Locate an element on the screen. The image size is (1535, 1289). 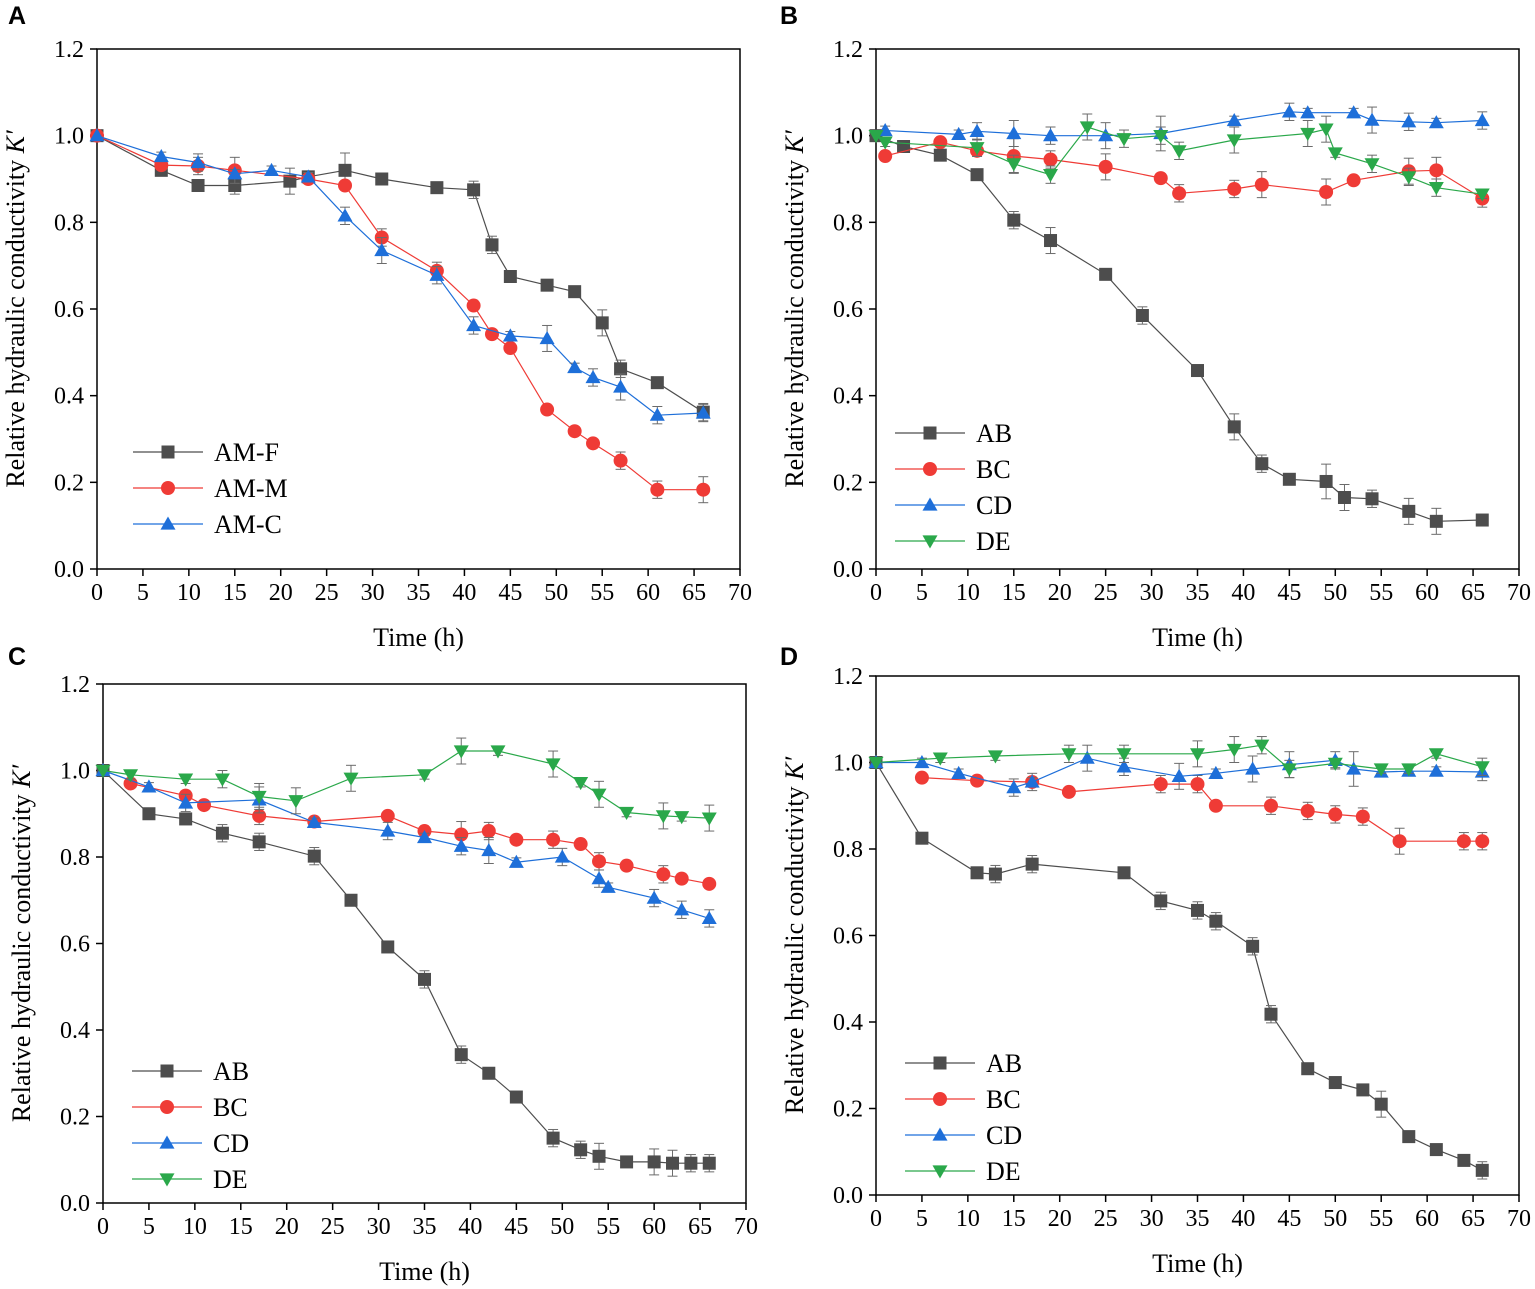
panel-letter: A is located at coordinates (17, 16).